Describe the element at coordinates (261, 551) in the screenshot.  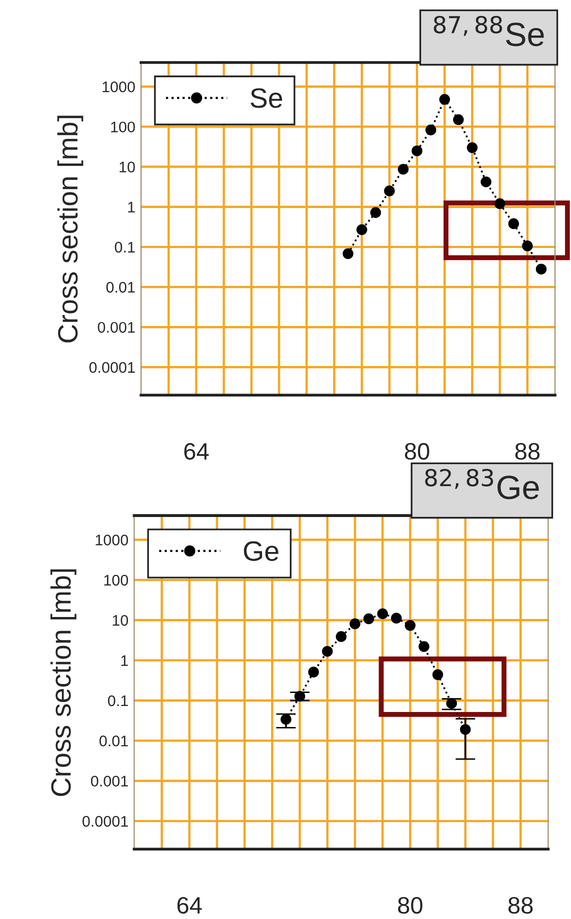
I see `legend-label: Ge` at that location.